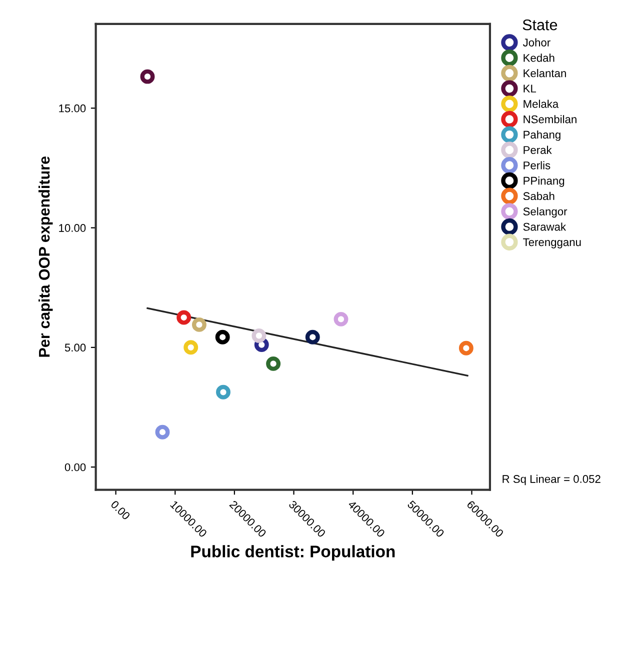  What do you see at coordinates (539, 58) in the screenshot?
I see `legend-label: Kedah` at bounding box center [539, 58].